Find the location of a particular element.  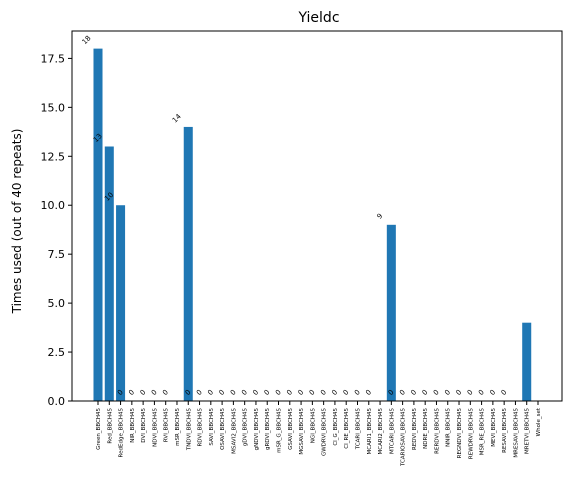

y-axis-ticks: 0.0 2.5 5.0 7.5 10.0 12.5 15.0 17.5 is located at coordinates (56, 230).